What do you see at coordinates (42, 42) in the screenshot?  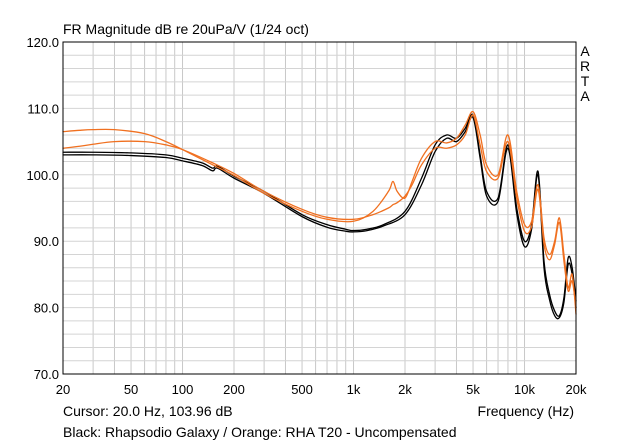 I see `y-tick-label: 120.0` at bounding box center [42, 42].